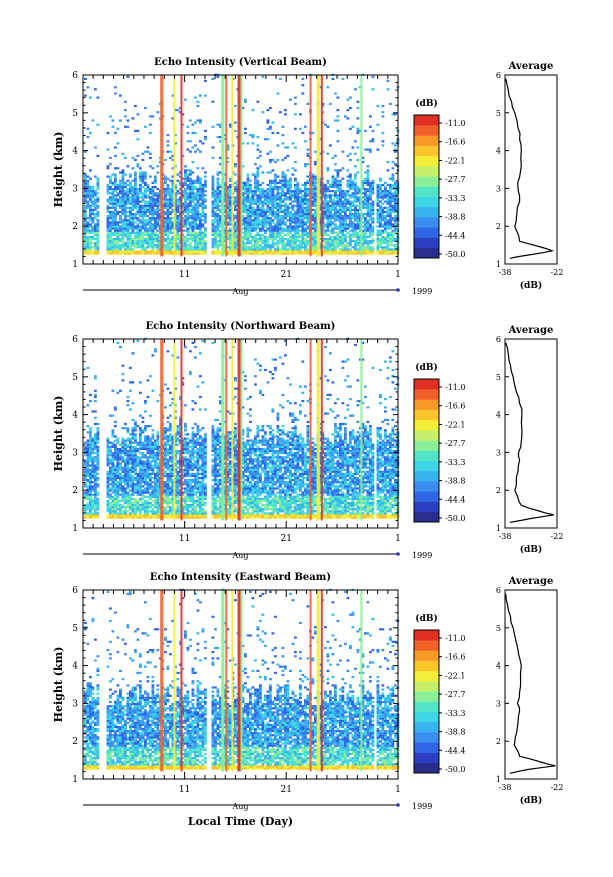 The height and width of the screenshot is (877, 613). I want to click on colorbar-tick-label: -11.0, so click(455, 123).